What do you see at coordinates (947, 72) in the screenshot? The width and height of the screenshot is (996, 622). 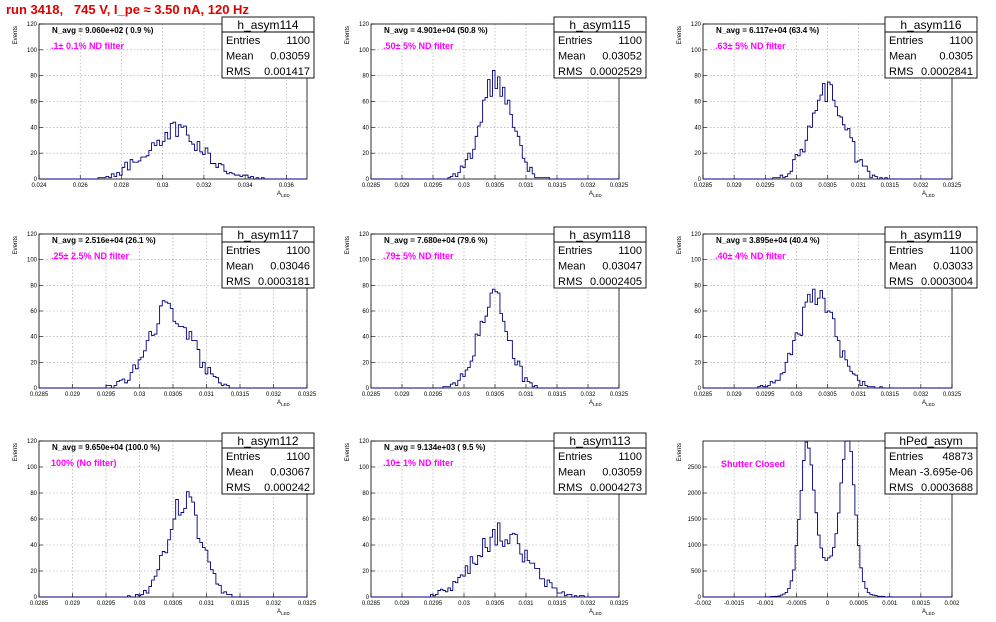 I see `stats-rms-value: 0.0002841` at bounding box center [947, 72].